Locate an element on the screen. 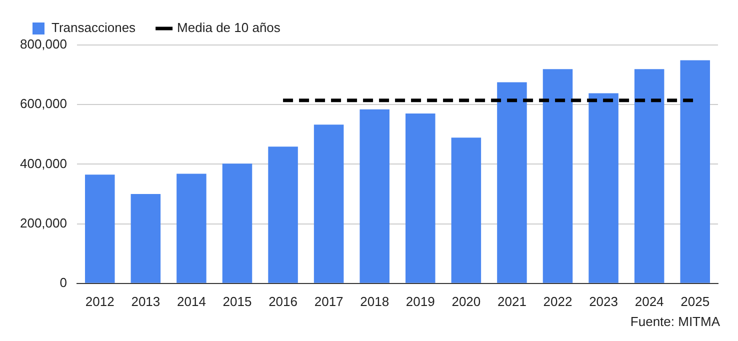  legend-label: Transacciones is located at coordinates (94, 28).